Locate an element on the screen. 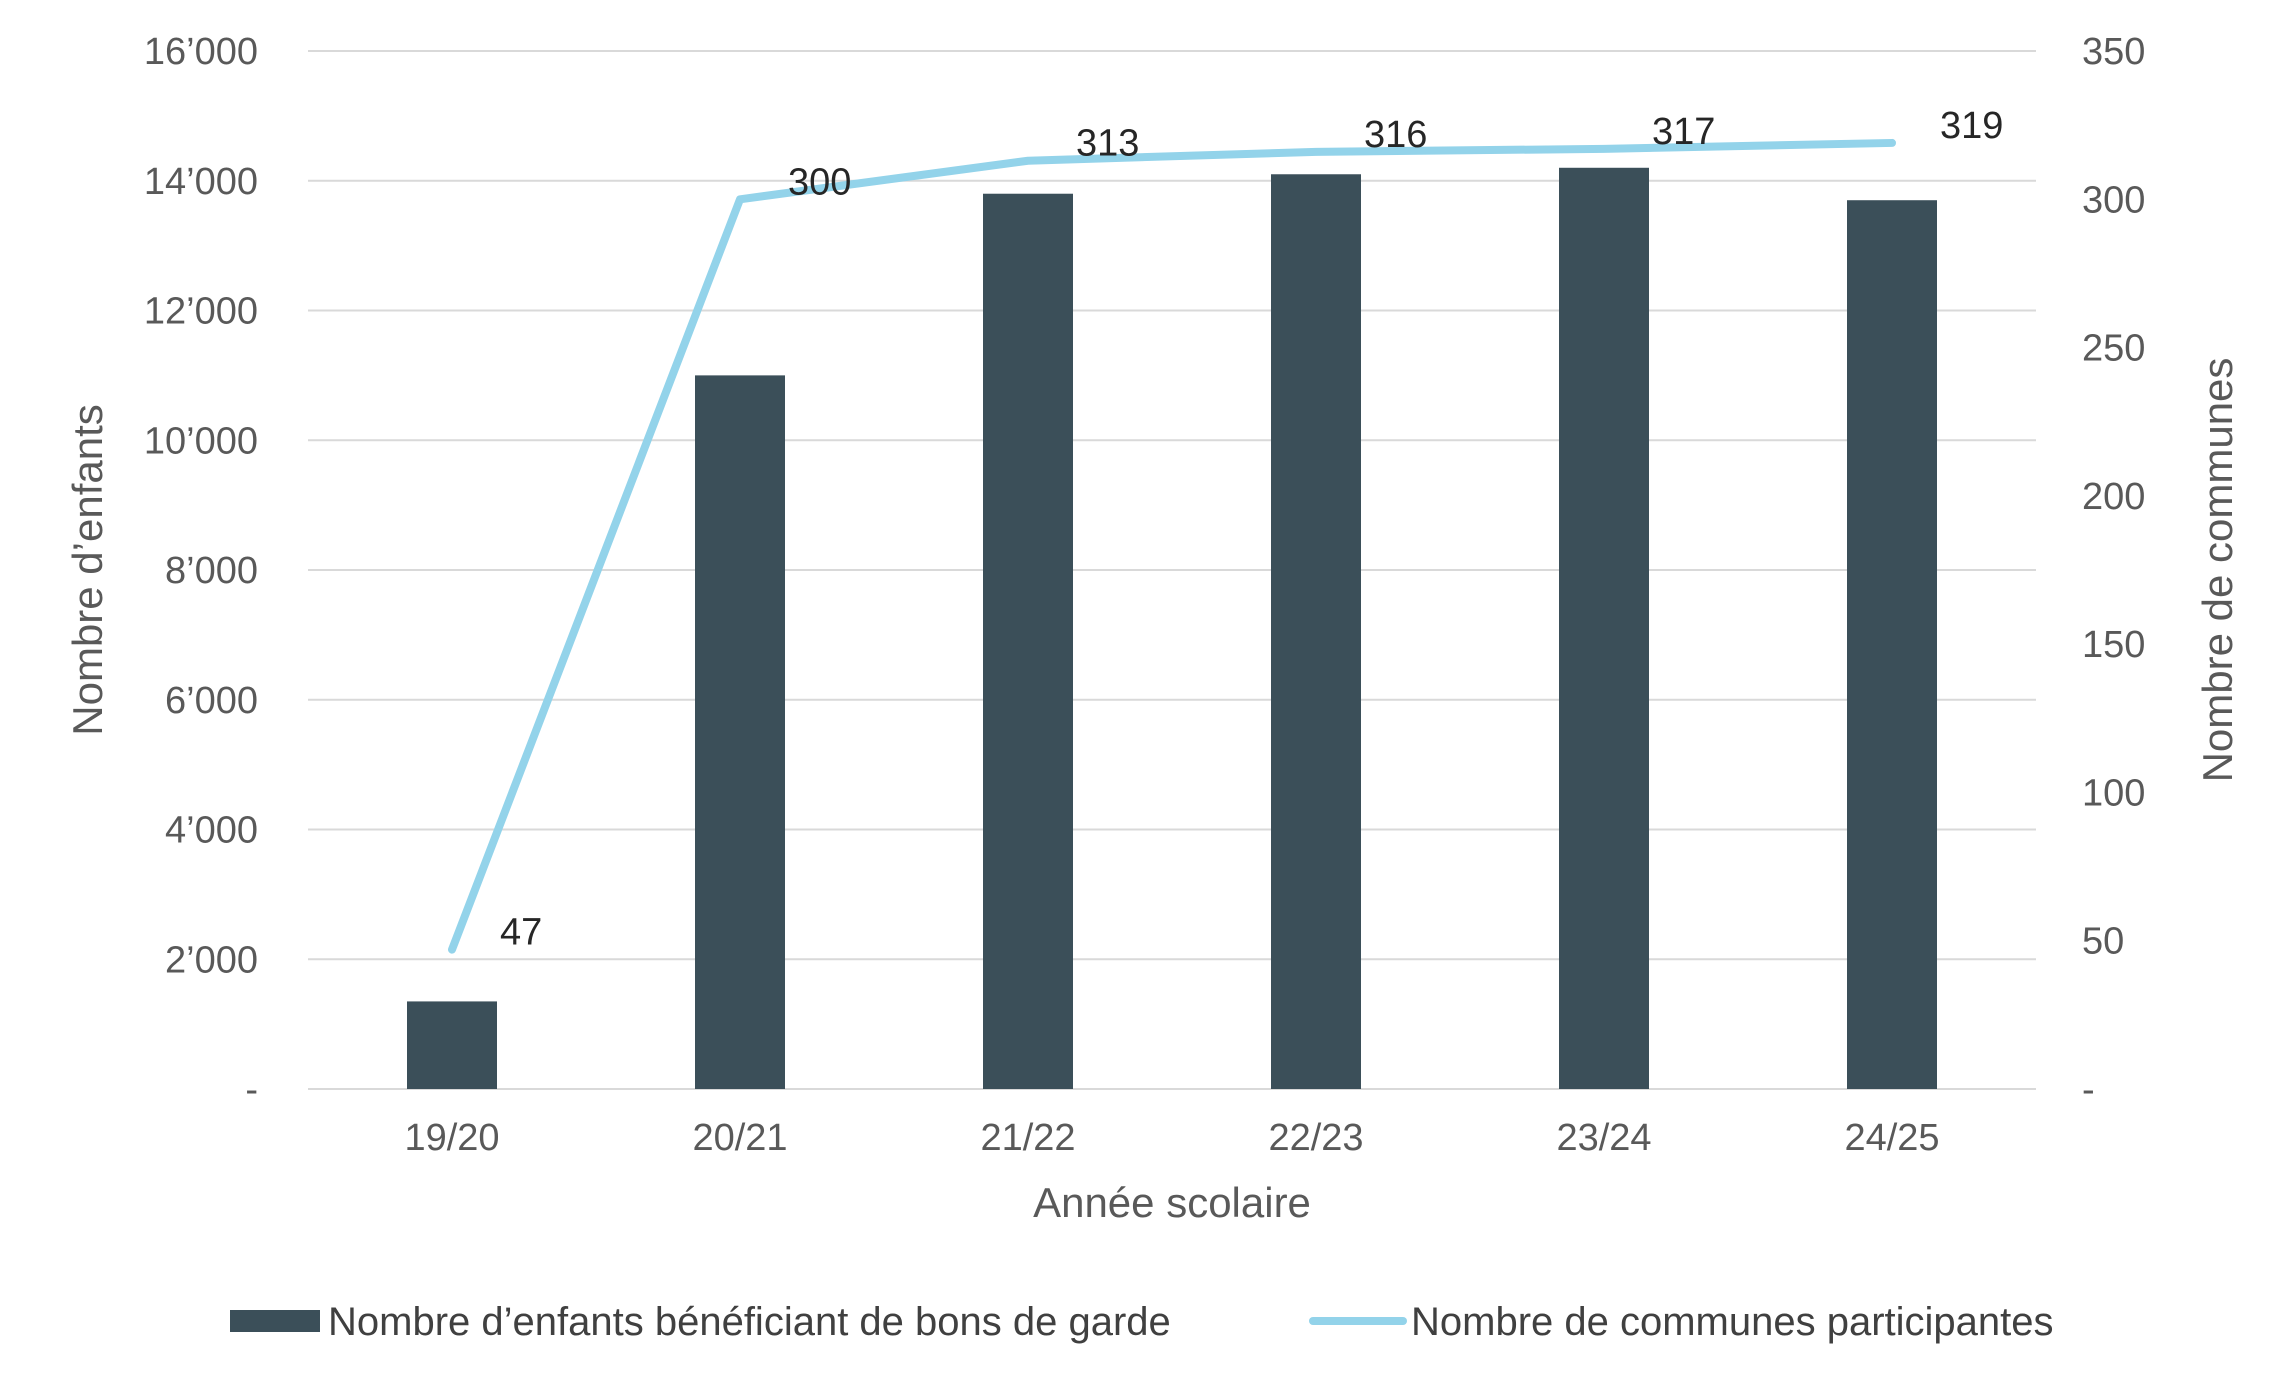 The height and width of the screenshot is (1381, 2282). x-tick-label: 19/20 is located at coordinates (451, 1138).